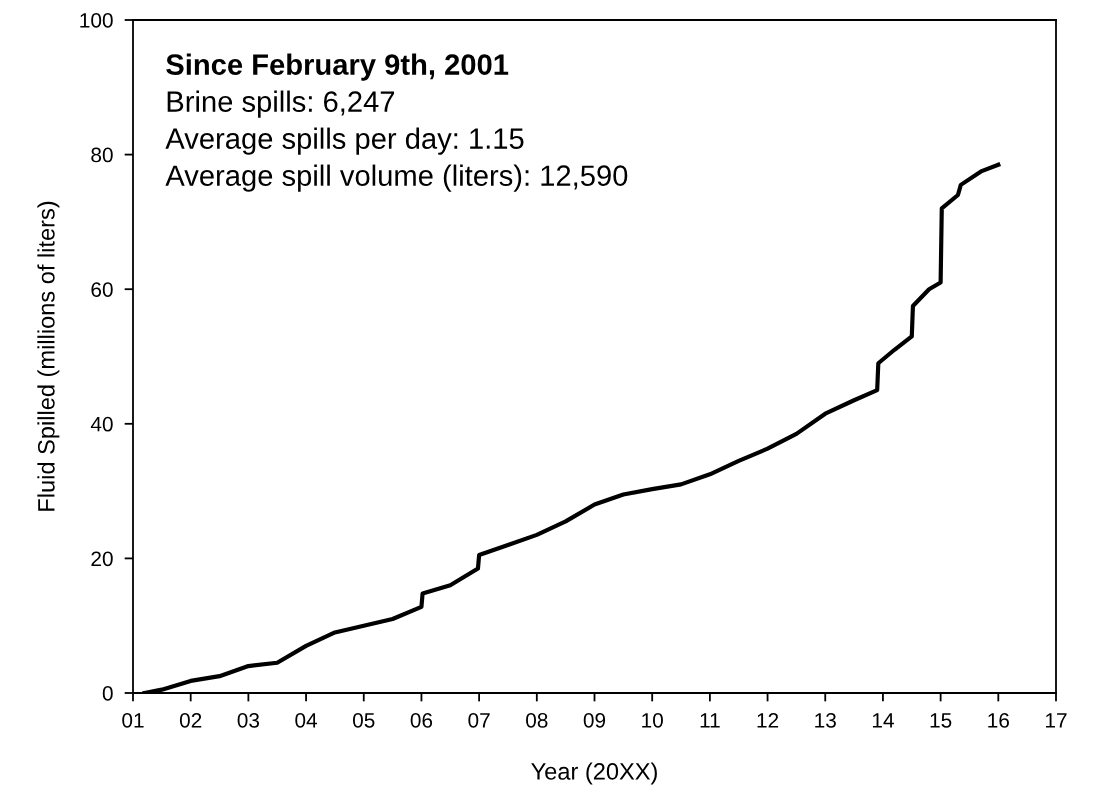 The height and width of the screenshot is (807, 1102). Describe the element at coordinates (941, 720) in the screenshot. I see `x-tick-label: 15` at that location.